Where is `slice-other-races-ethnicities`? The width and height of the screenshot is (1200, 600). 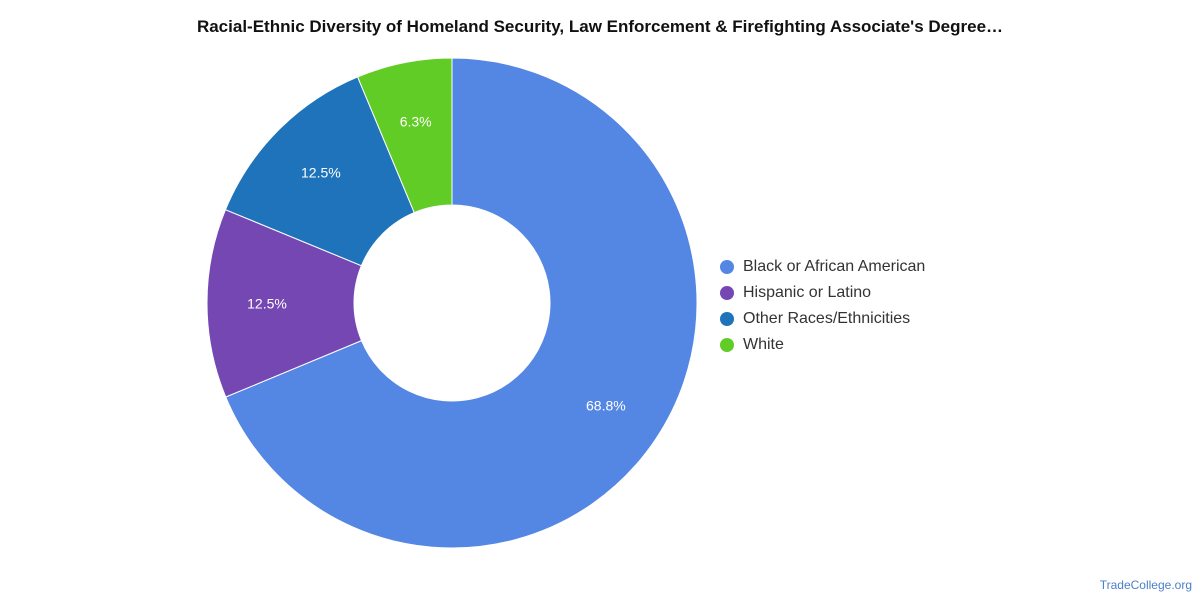 slice-other-races-ethnicities is located at coordinates (319, 171).